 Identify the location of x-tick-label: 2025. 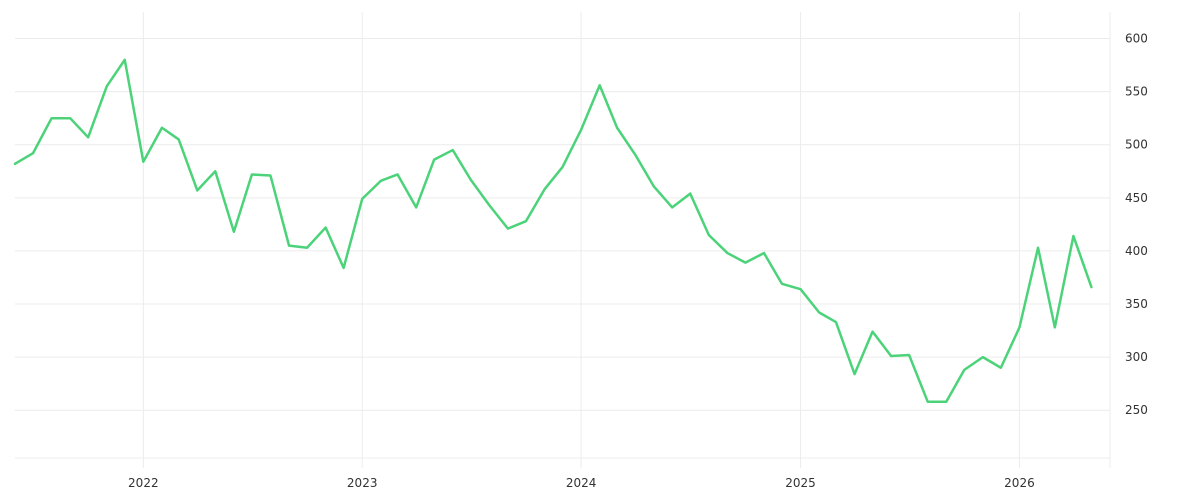
(800, 483).